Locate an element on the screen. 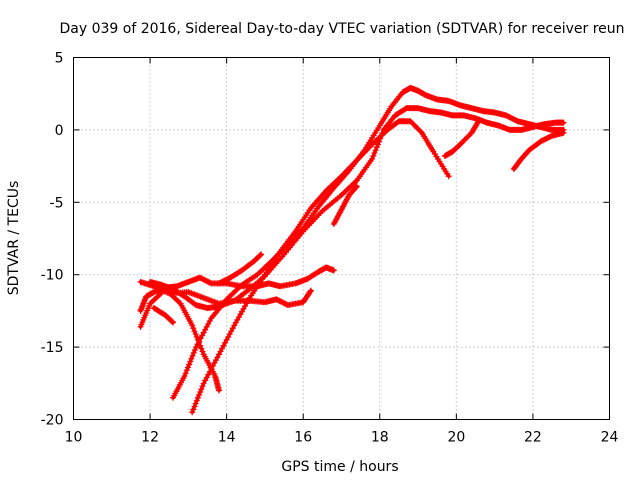 The image size is (640, 480). y-tick-label: 0 is located at coordinates (59, 131).